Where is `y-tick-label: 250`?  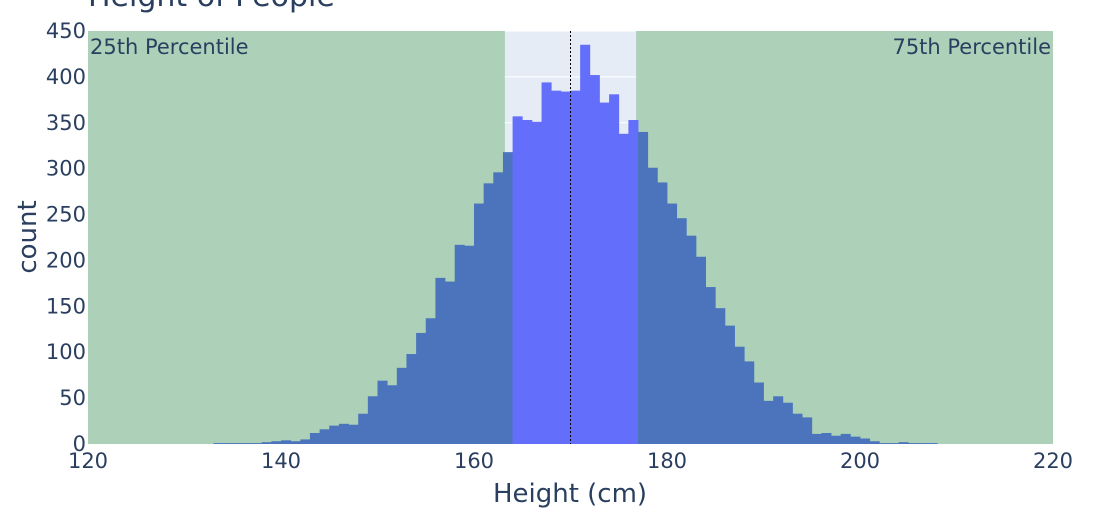
y-tick-label: 250 is located at coordinates (66, 215).